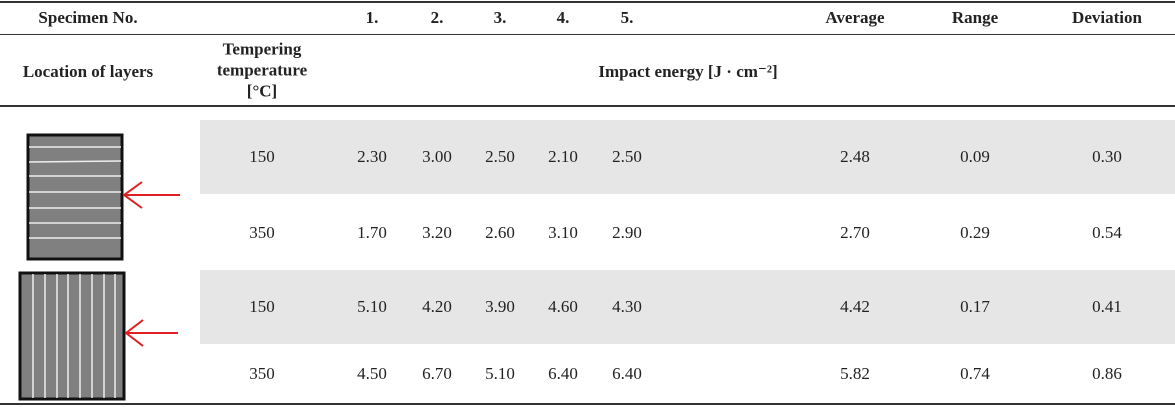 The width and height of the screenshot is (1175, 407). Describe the element at coordinates (372, 373) in the screenshot. I see `table-cell: 4.50` at that location.